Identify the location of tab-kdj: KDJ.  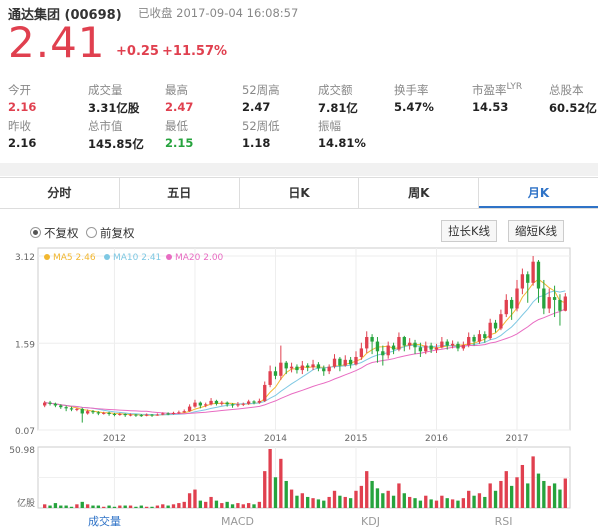
(370, 521).